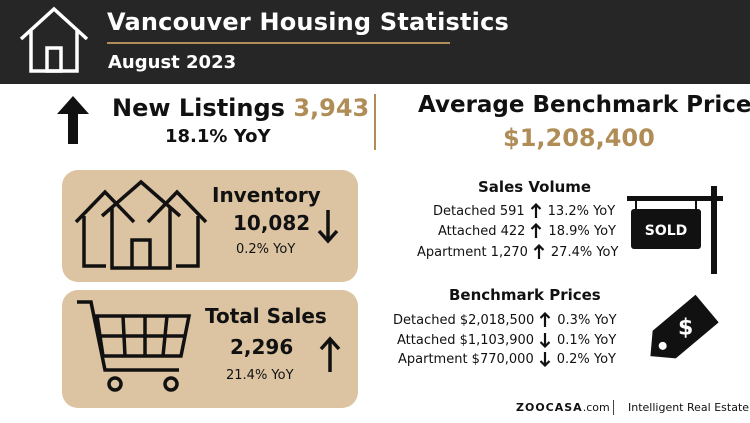 This screenshot has width=750, height=423. Describe the element at coordinates (479, 211) in the screenshot. I see `sales-volume-label: Detached 591` at that location.